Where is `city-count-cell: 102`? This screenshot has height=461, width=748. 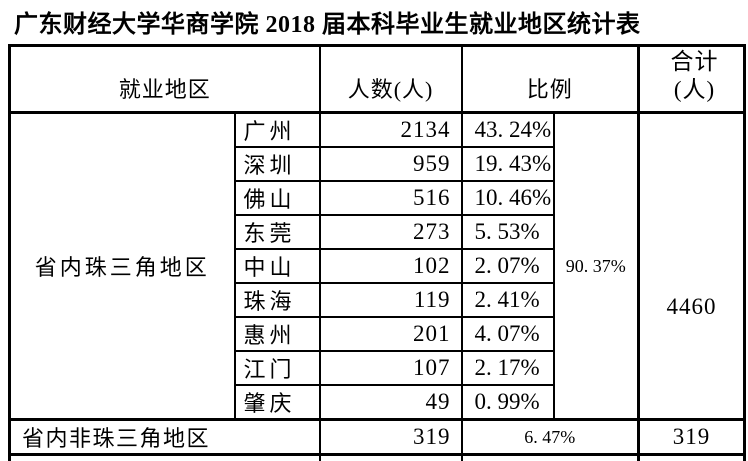
city-count-cell: 102 is located at coordinates (390, 266).